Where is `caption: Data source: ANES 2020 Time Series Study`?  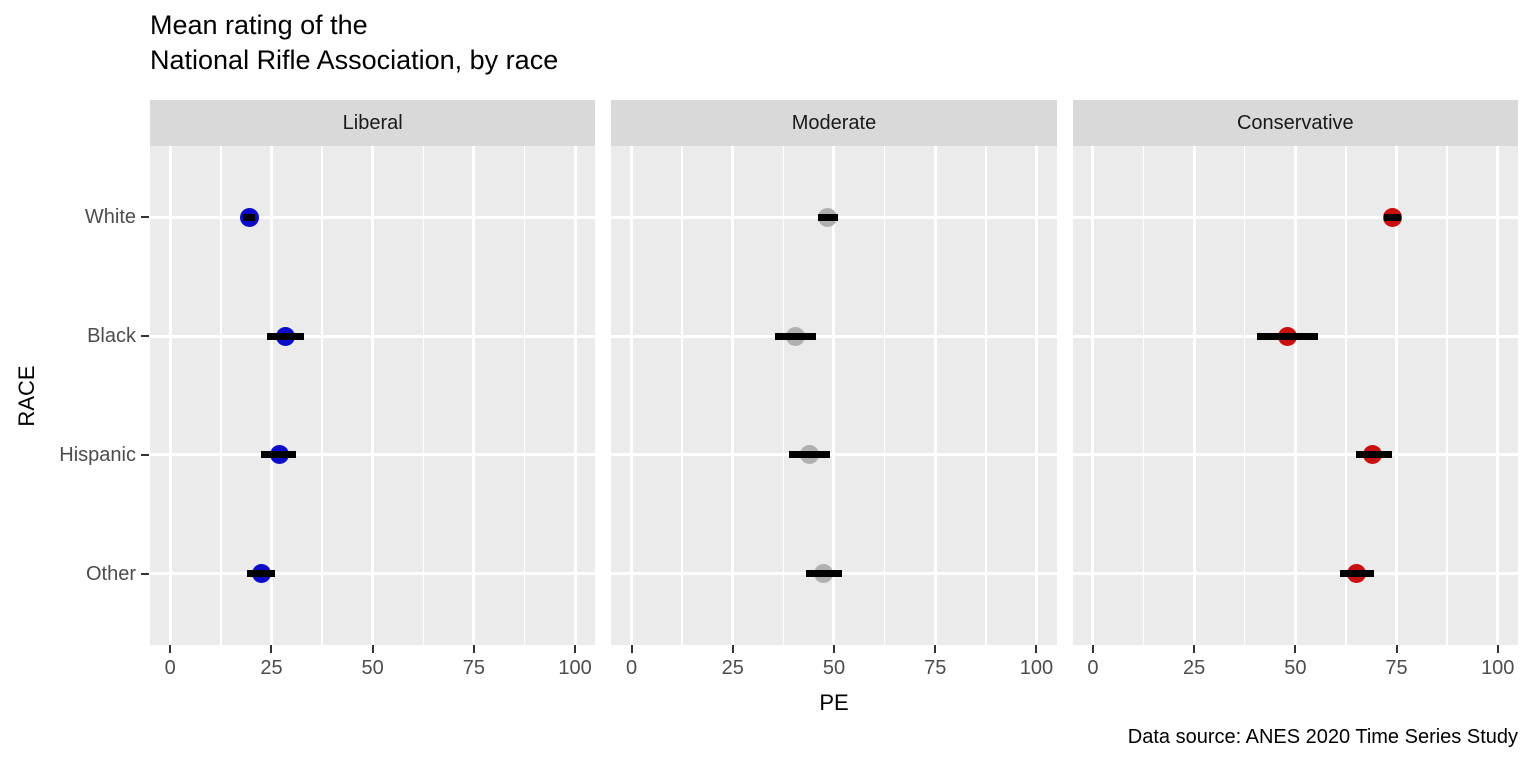
caption: Data source: ANES 2020 Time Series Study is located at coordinates (1322, 737).